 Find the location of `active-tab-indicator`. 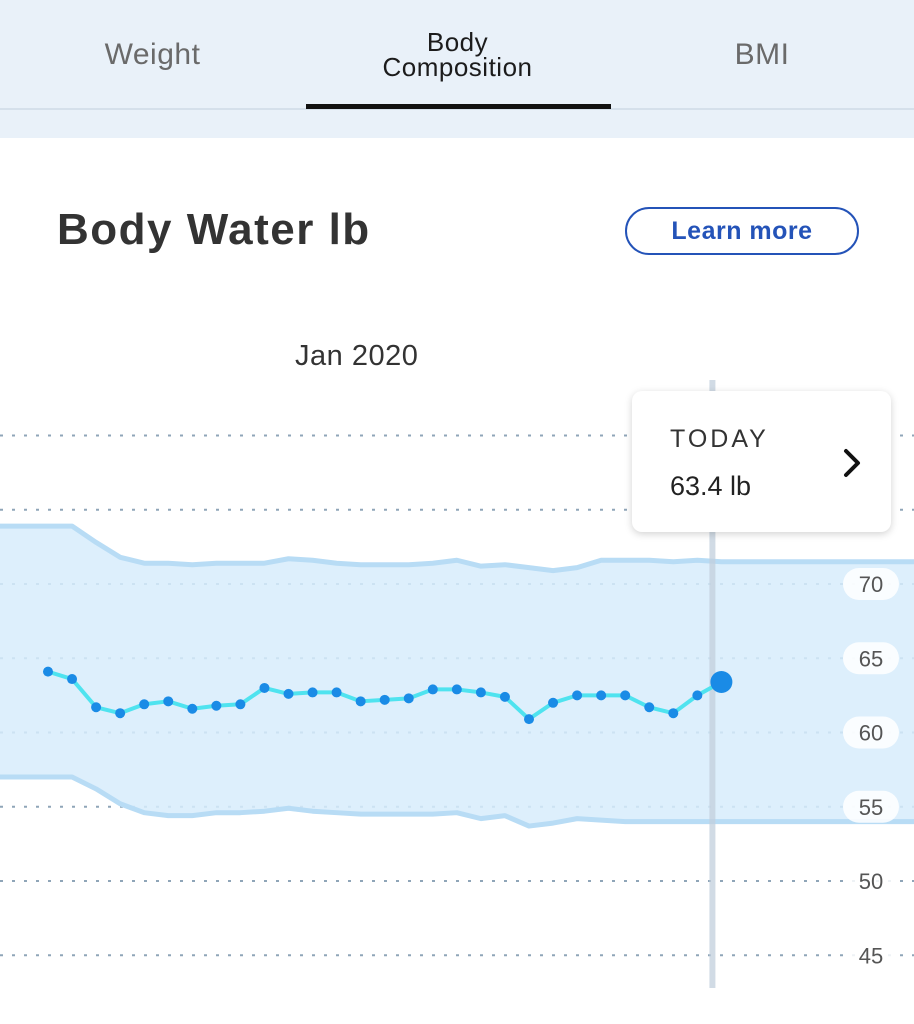

active-tab-indicator is located at coordinates (458, 106).